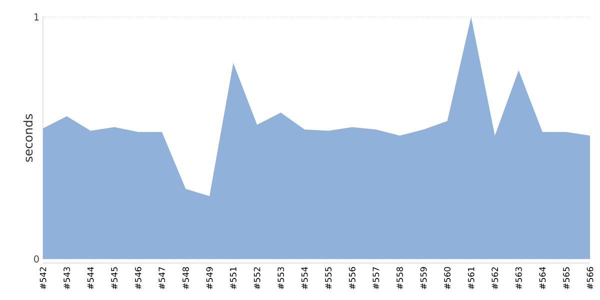 The width and height of the screenshot is (600, 300). I want to click on x-tick-label: #542, so click(43, 278).